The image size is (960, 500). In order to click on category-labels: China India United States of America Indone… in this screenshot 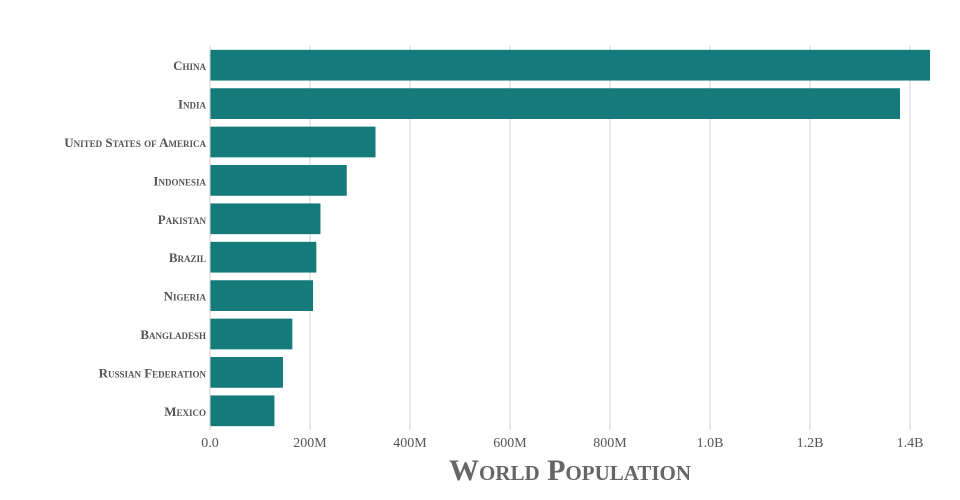, I will do `click(135, 238)`.